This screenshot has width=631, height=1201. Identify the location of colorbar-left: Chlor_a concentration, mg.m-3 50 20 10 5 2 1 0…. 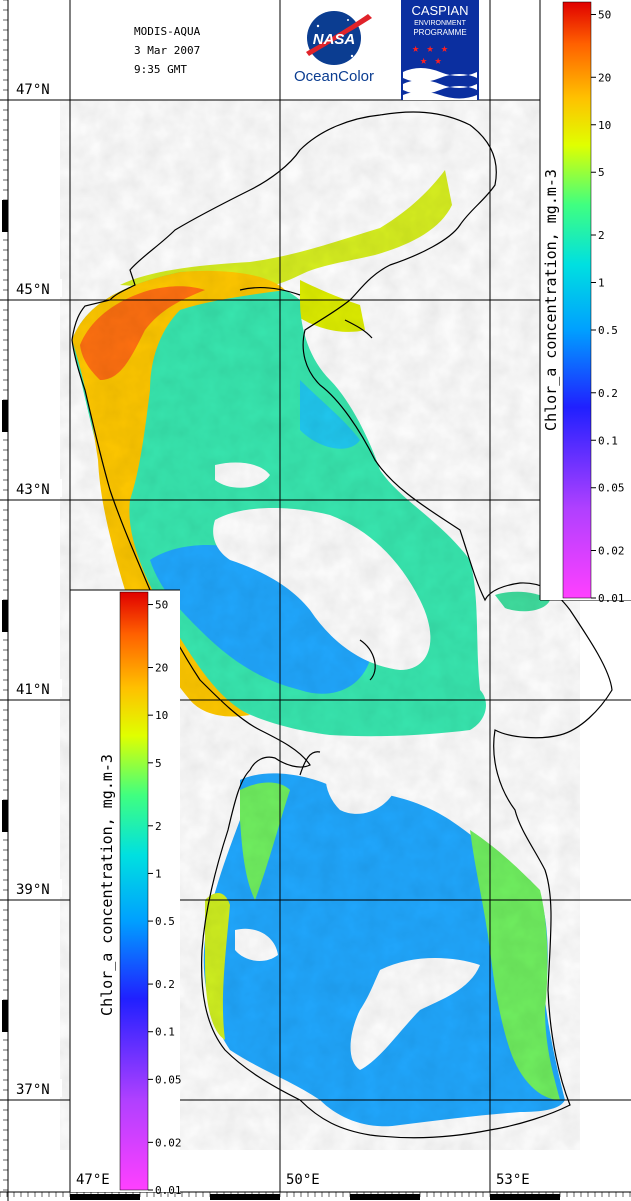
(125, 893).